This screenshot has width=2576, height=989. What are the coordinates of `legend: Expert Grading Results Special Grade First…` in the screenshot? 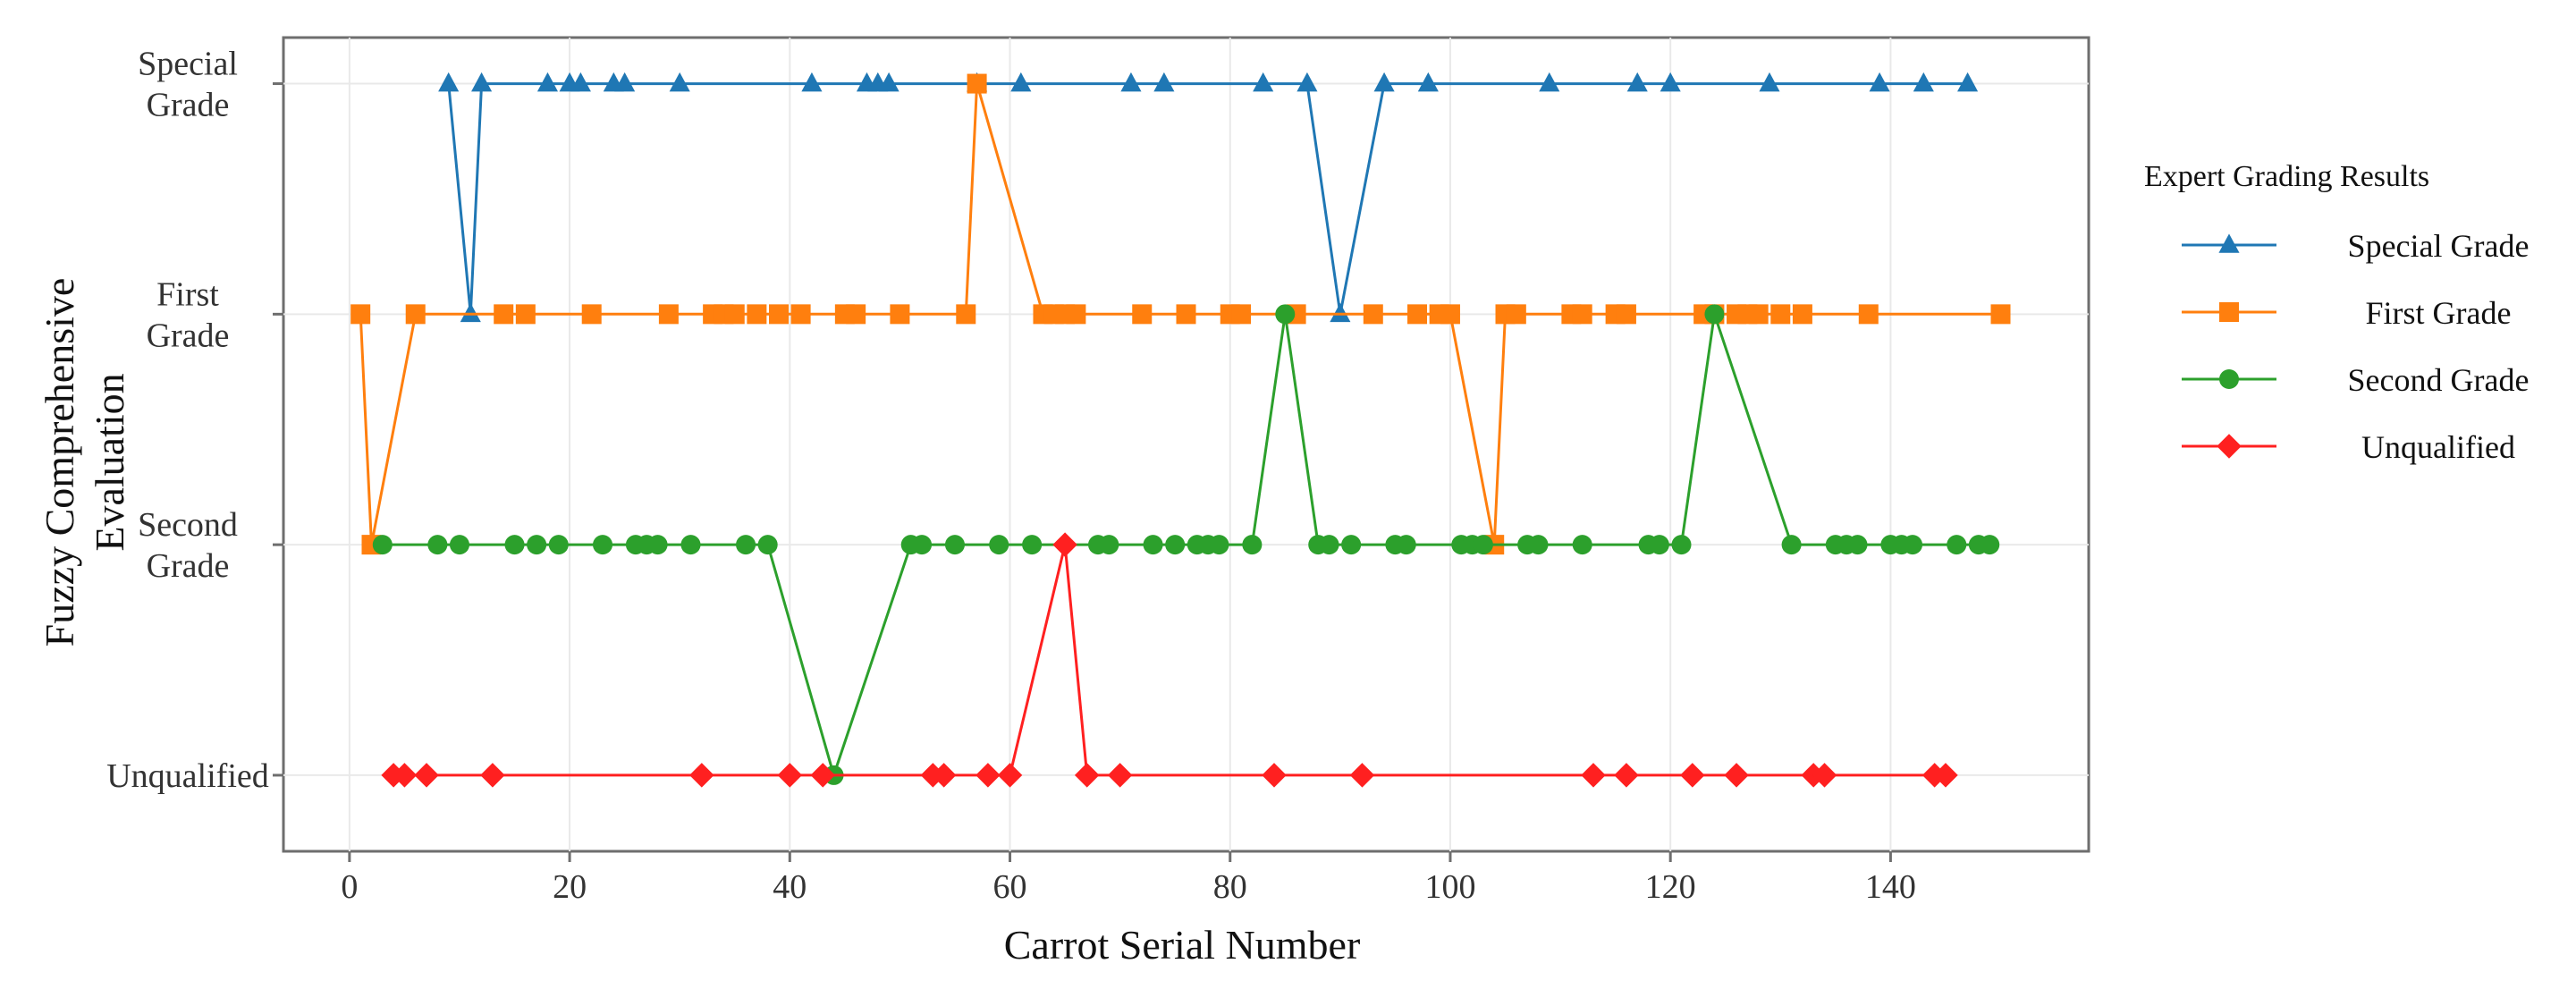 It's located at (2336, 312).